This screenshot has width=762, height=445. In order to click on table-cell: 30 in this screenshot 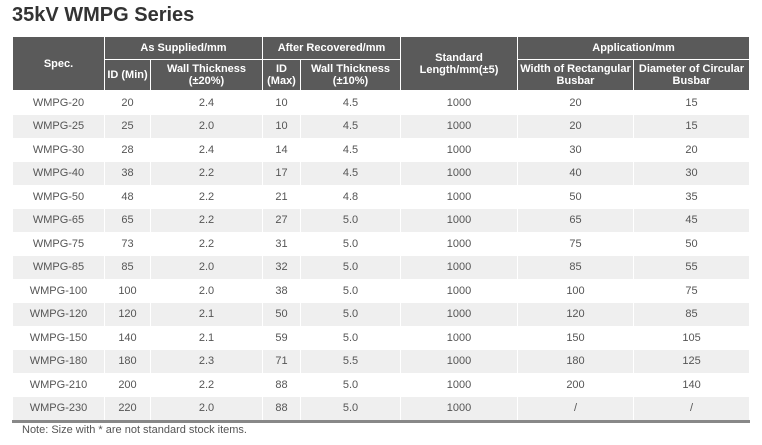, I will do `click(575, 150)`.